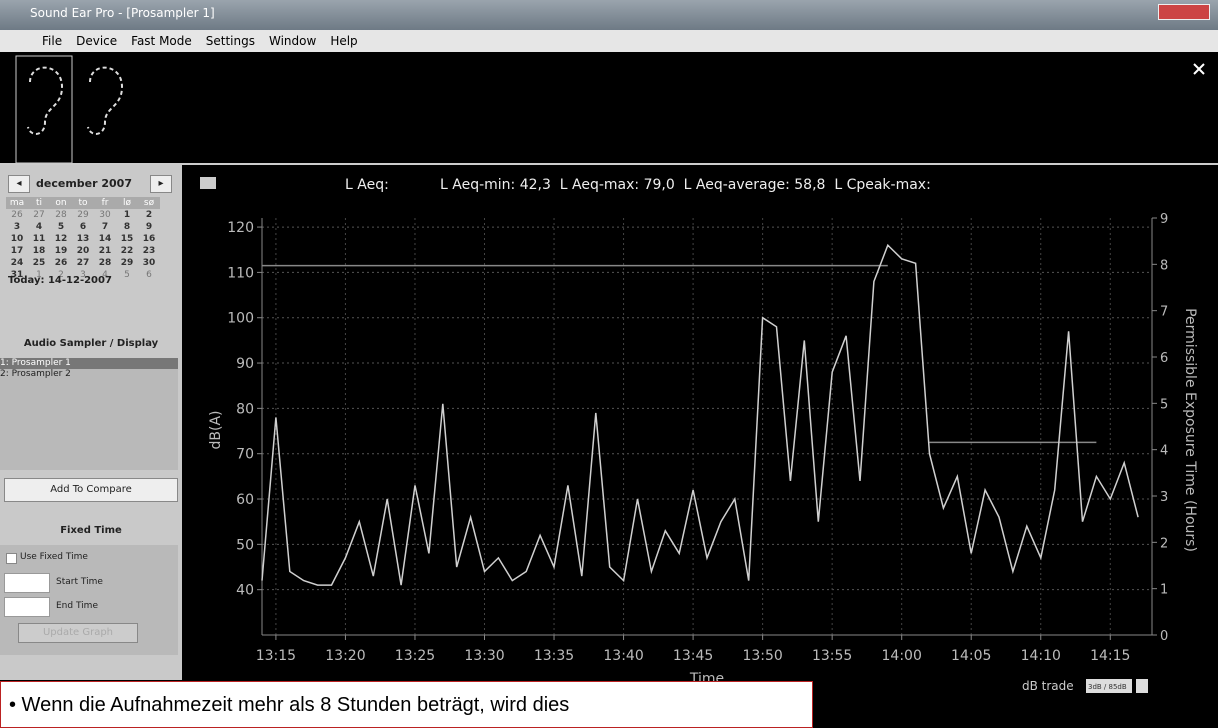  What do you see at coordinates (240, 228) in the screenshot?
I see `y-tick-label: 120` at bounding box center [240, 228].